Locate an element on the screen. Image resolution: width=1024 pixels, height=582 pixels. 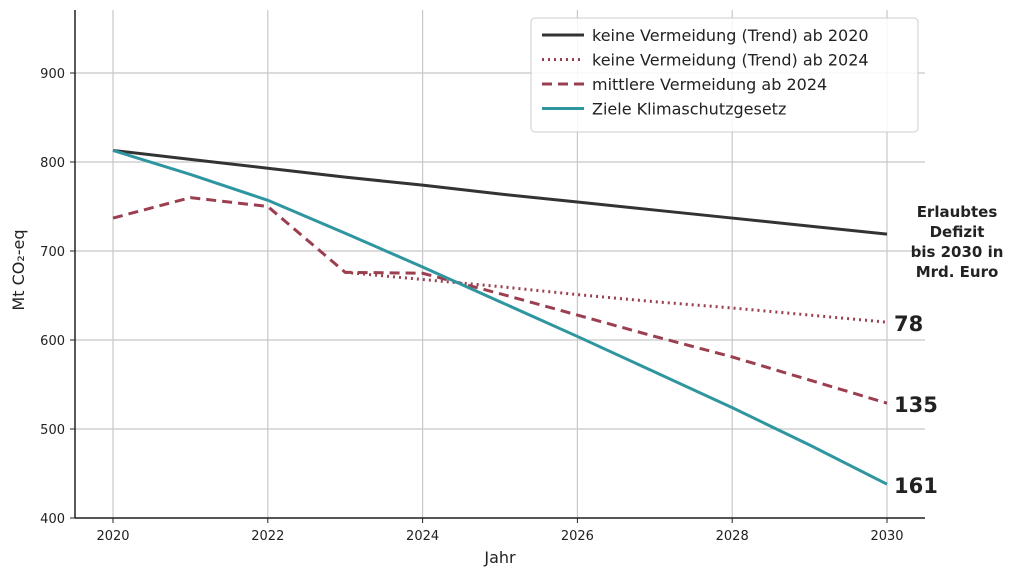
legend-label-0: keine Vermeidung (Trend) ab 2020 is located at coordinates (730, 35).